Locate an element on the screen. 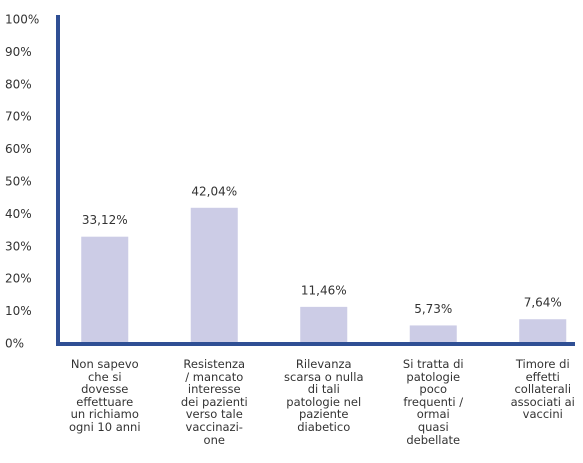 Image resolution: width=583 pixels, height=463 pixels. y-tick-label: 30% is located at coordinates (18, 246).